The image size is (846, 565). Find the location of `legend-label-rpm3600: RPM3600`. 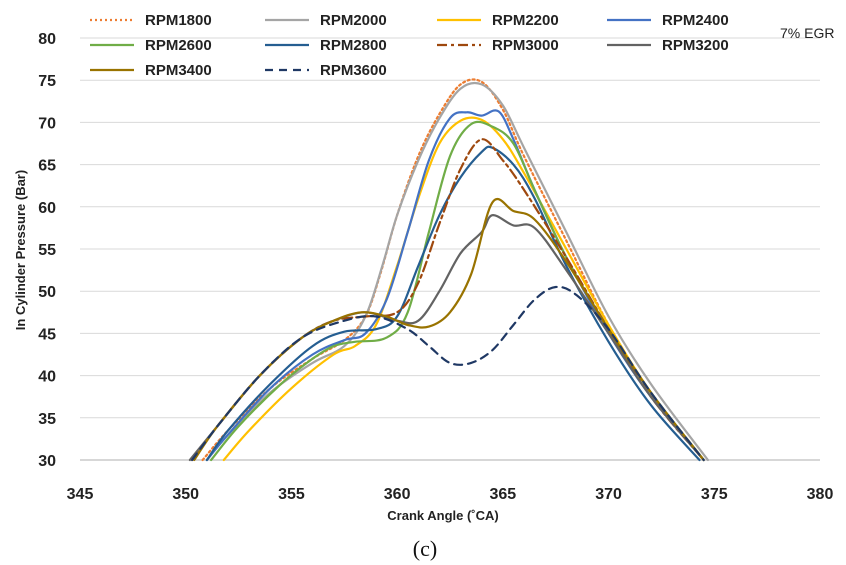

legend-label-rpm3600: RPM3600 is located at coordinates (353, 70).